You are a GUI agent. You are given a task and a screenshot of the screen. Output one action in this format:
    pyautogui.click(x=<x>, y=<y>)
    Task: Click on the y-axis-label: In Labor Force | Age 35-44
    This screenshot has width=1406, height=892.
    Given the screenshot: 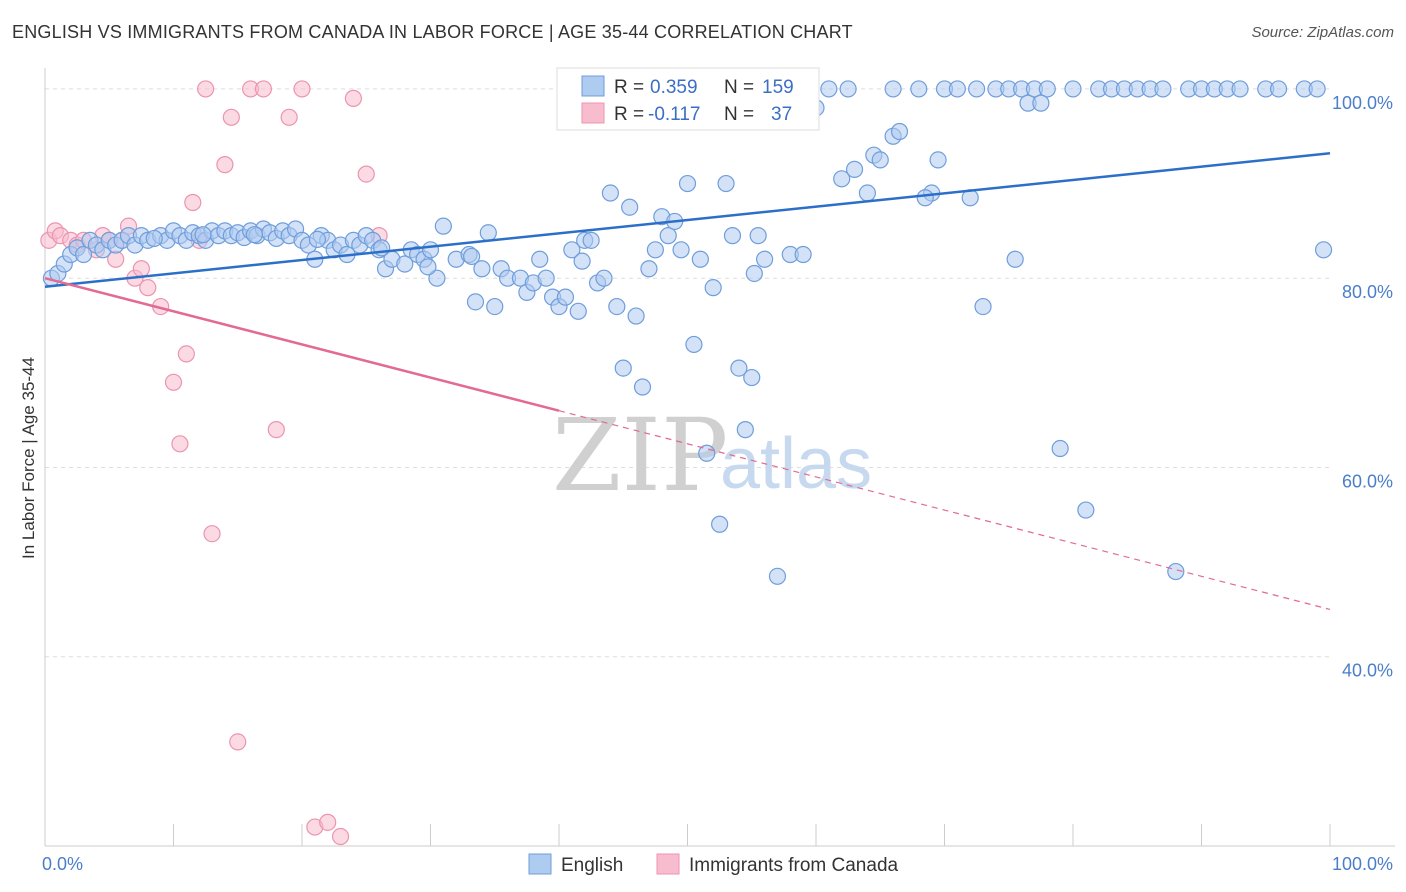 What is the action you would take?
    pyautogui.click(x=28, y=458)
    